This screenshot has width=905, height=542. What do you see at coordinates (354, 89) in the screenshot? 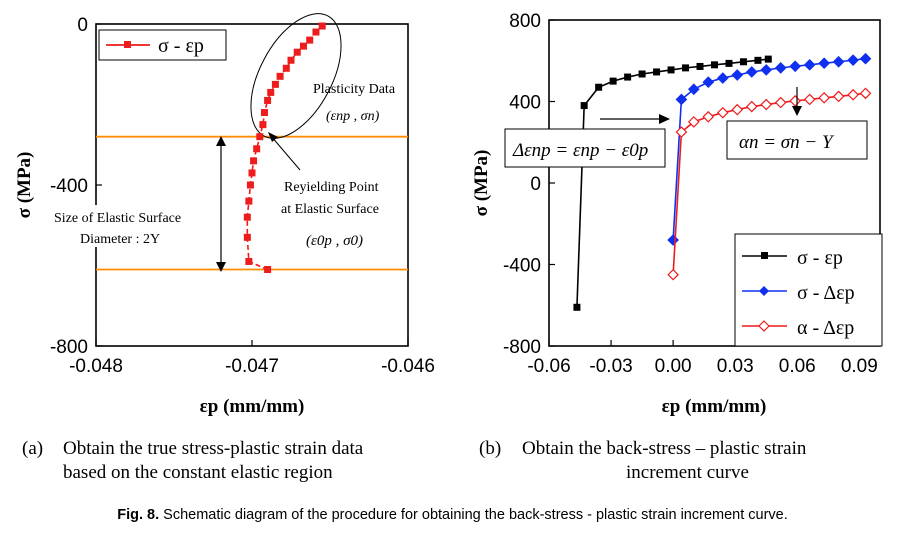
I see `plasticity-title: Plasticity Data` at bounding box center [354, 89].